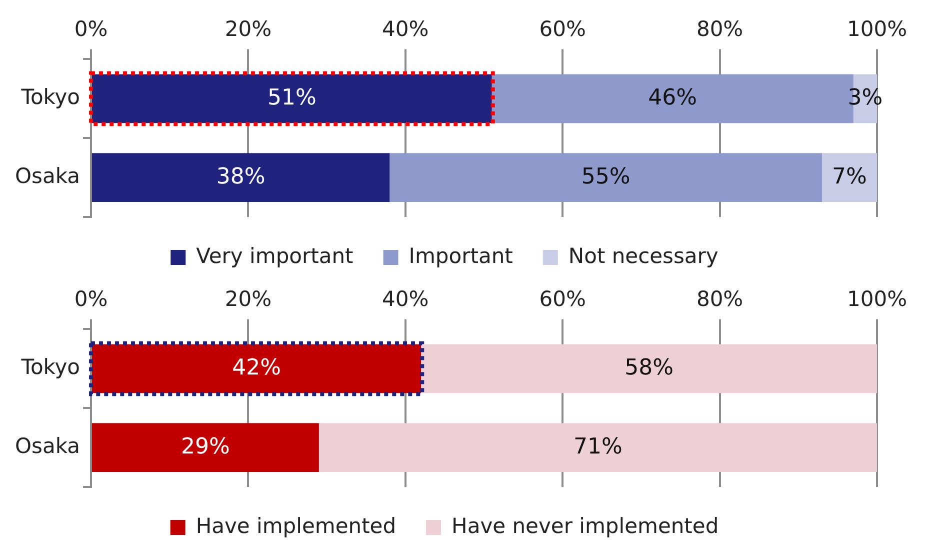 The height and width of the screenshot is (557, 925). Describe the element at coordinates (257, 367) in the screenshot. I see `data-label: 42%` at that location.